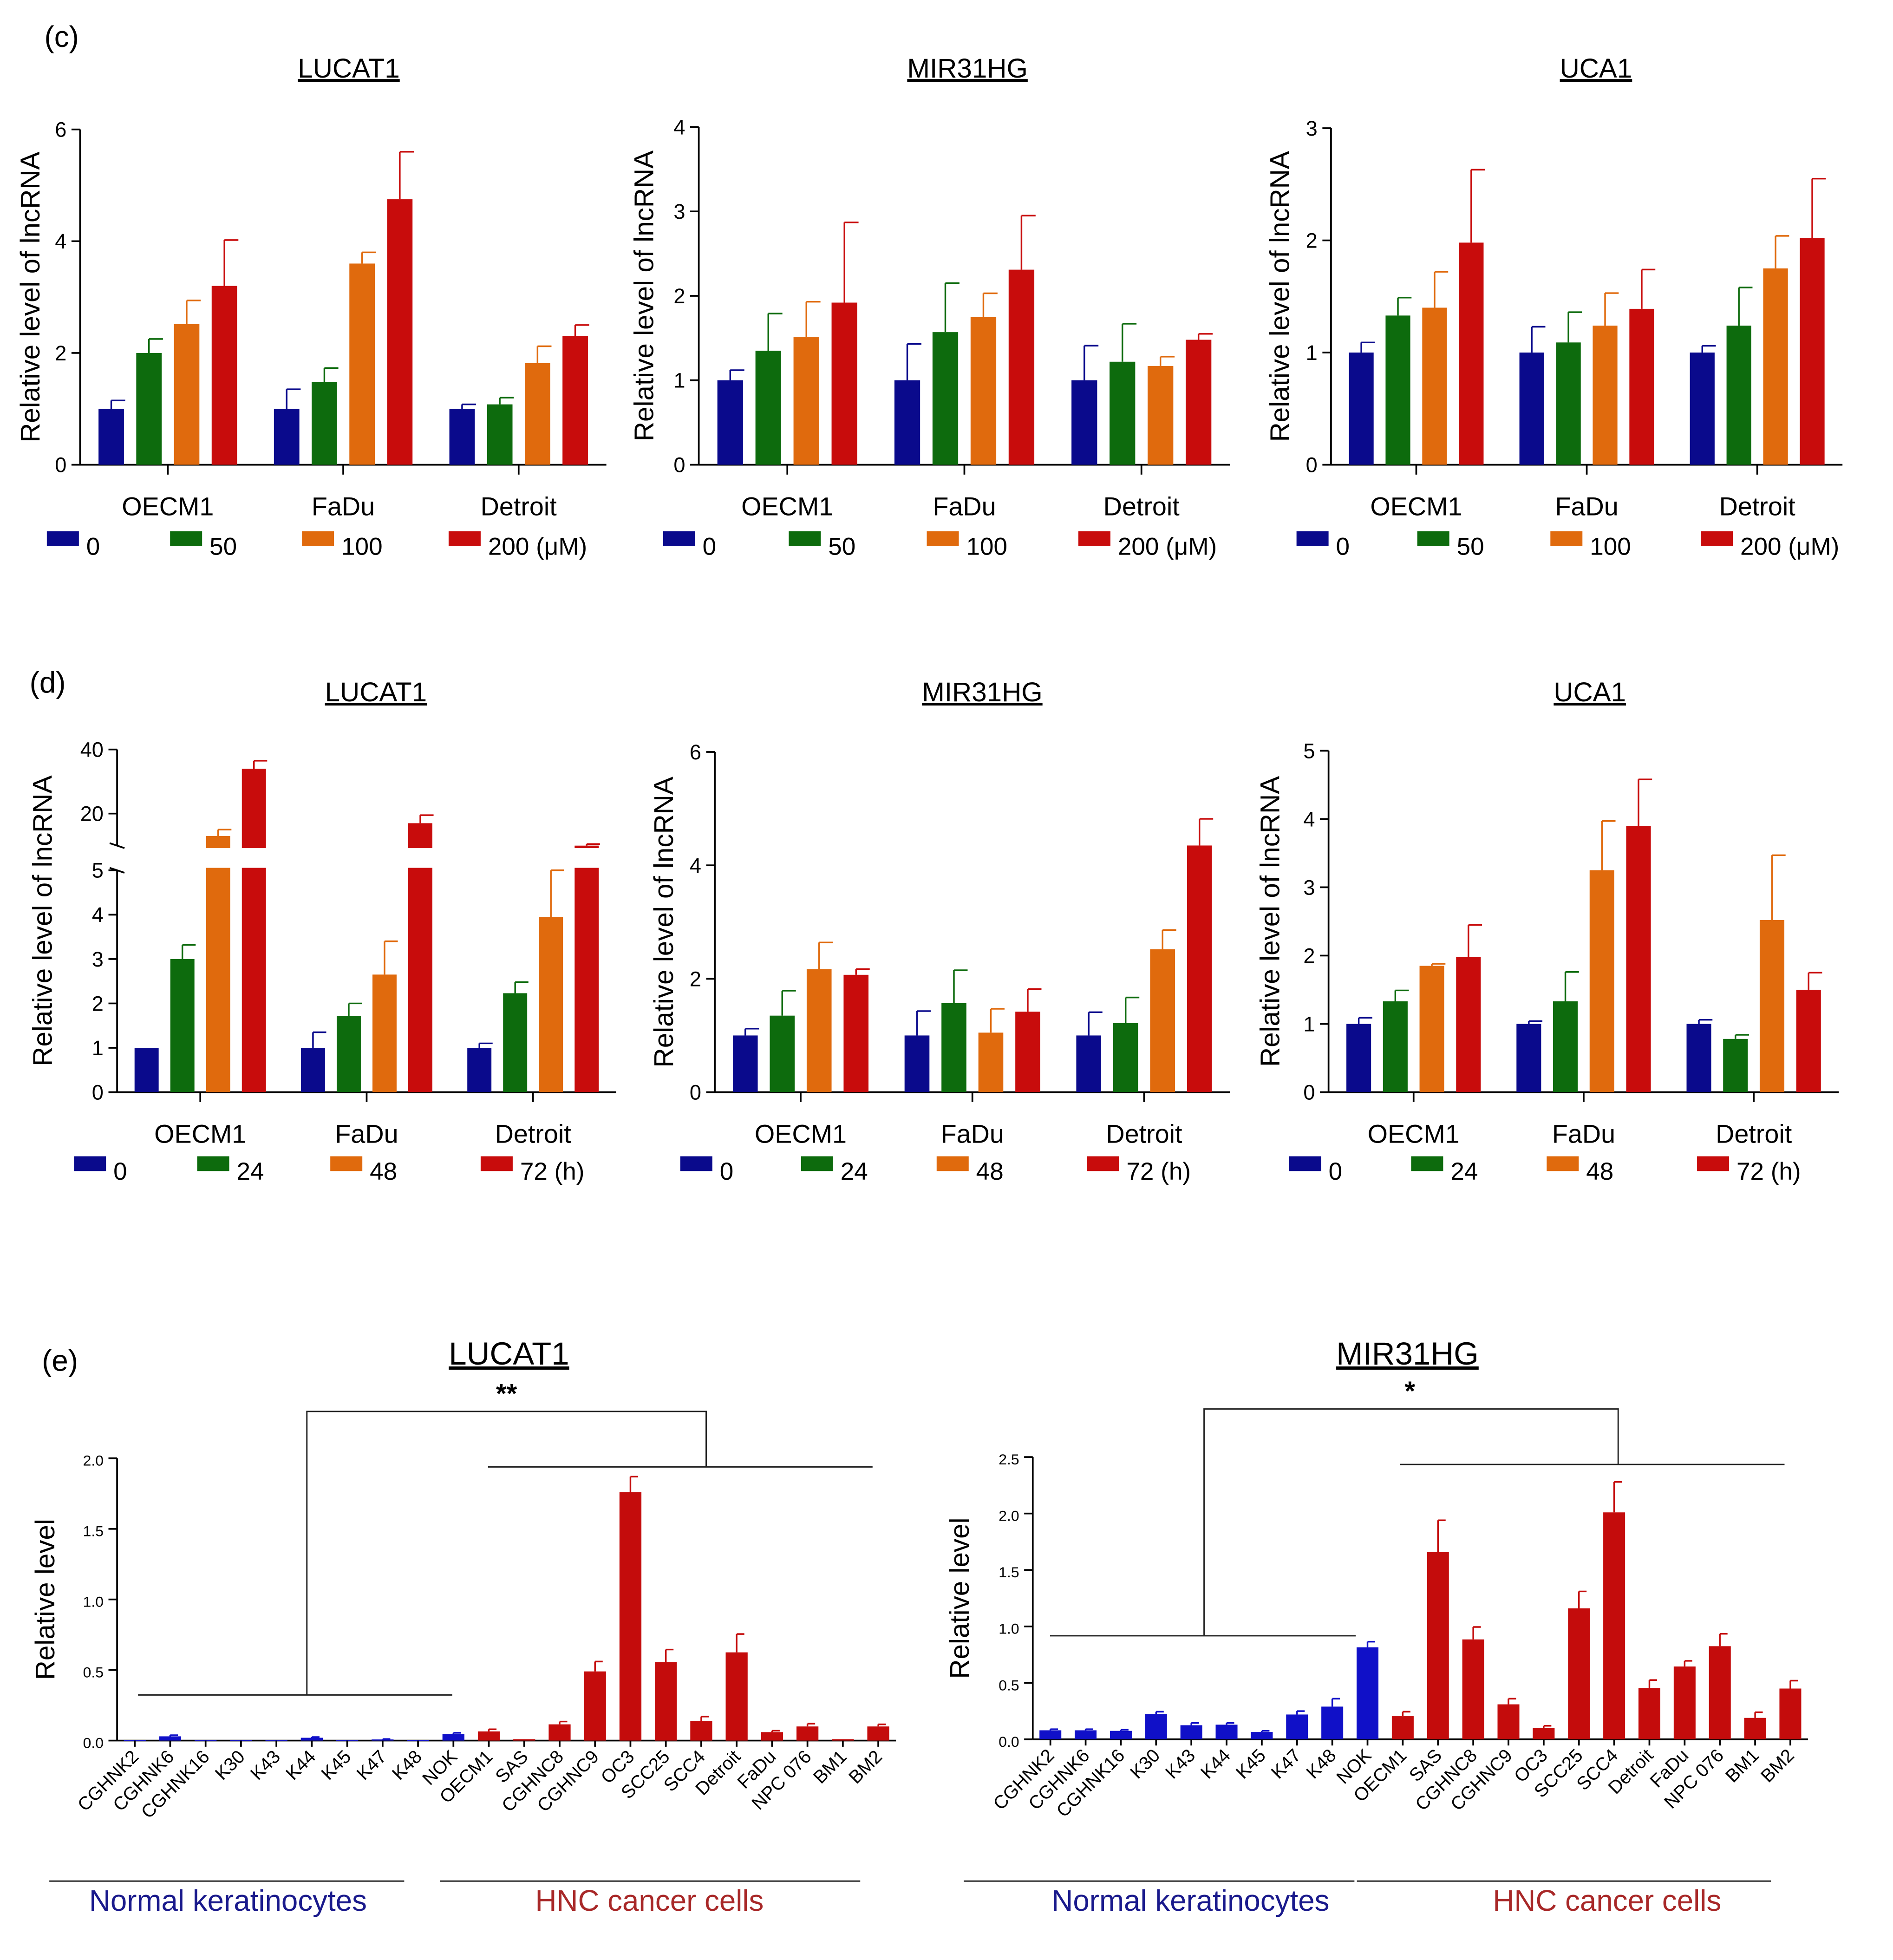 Image resolution: width=1893 pixels, height=1960 pixels. Describe the element at coordinates (1009, 1572) in the screenshot. I see `y-tick-label: 1.5` at that location.